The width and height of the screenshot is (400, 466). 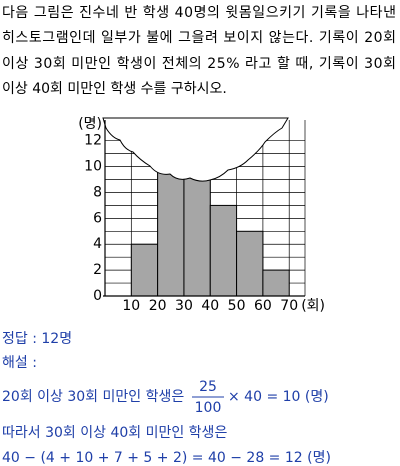 What do you see at coordinates (90, 124) in the screenshot?
I see `y-unit: (명)` at bounding box center [90, 124].